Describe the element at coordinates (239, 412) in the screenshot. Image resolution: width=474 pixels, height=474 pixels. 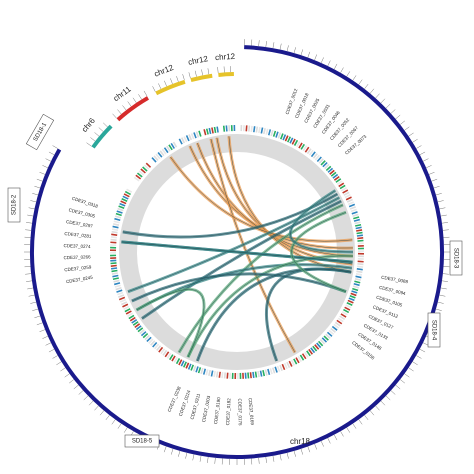
I see `gene-label: CDE37_0175` at that location.